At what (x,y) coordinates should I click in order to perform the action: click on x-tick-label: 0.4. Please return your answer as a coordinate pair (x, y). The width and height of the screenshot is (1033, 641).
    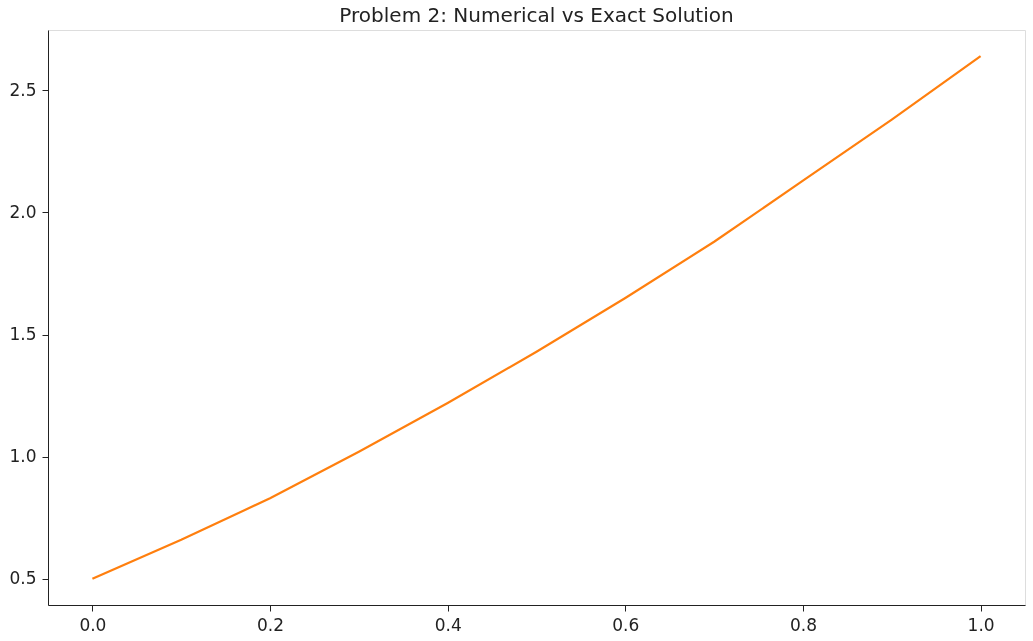
    Looking at the image, I should click on (448, 624).